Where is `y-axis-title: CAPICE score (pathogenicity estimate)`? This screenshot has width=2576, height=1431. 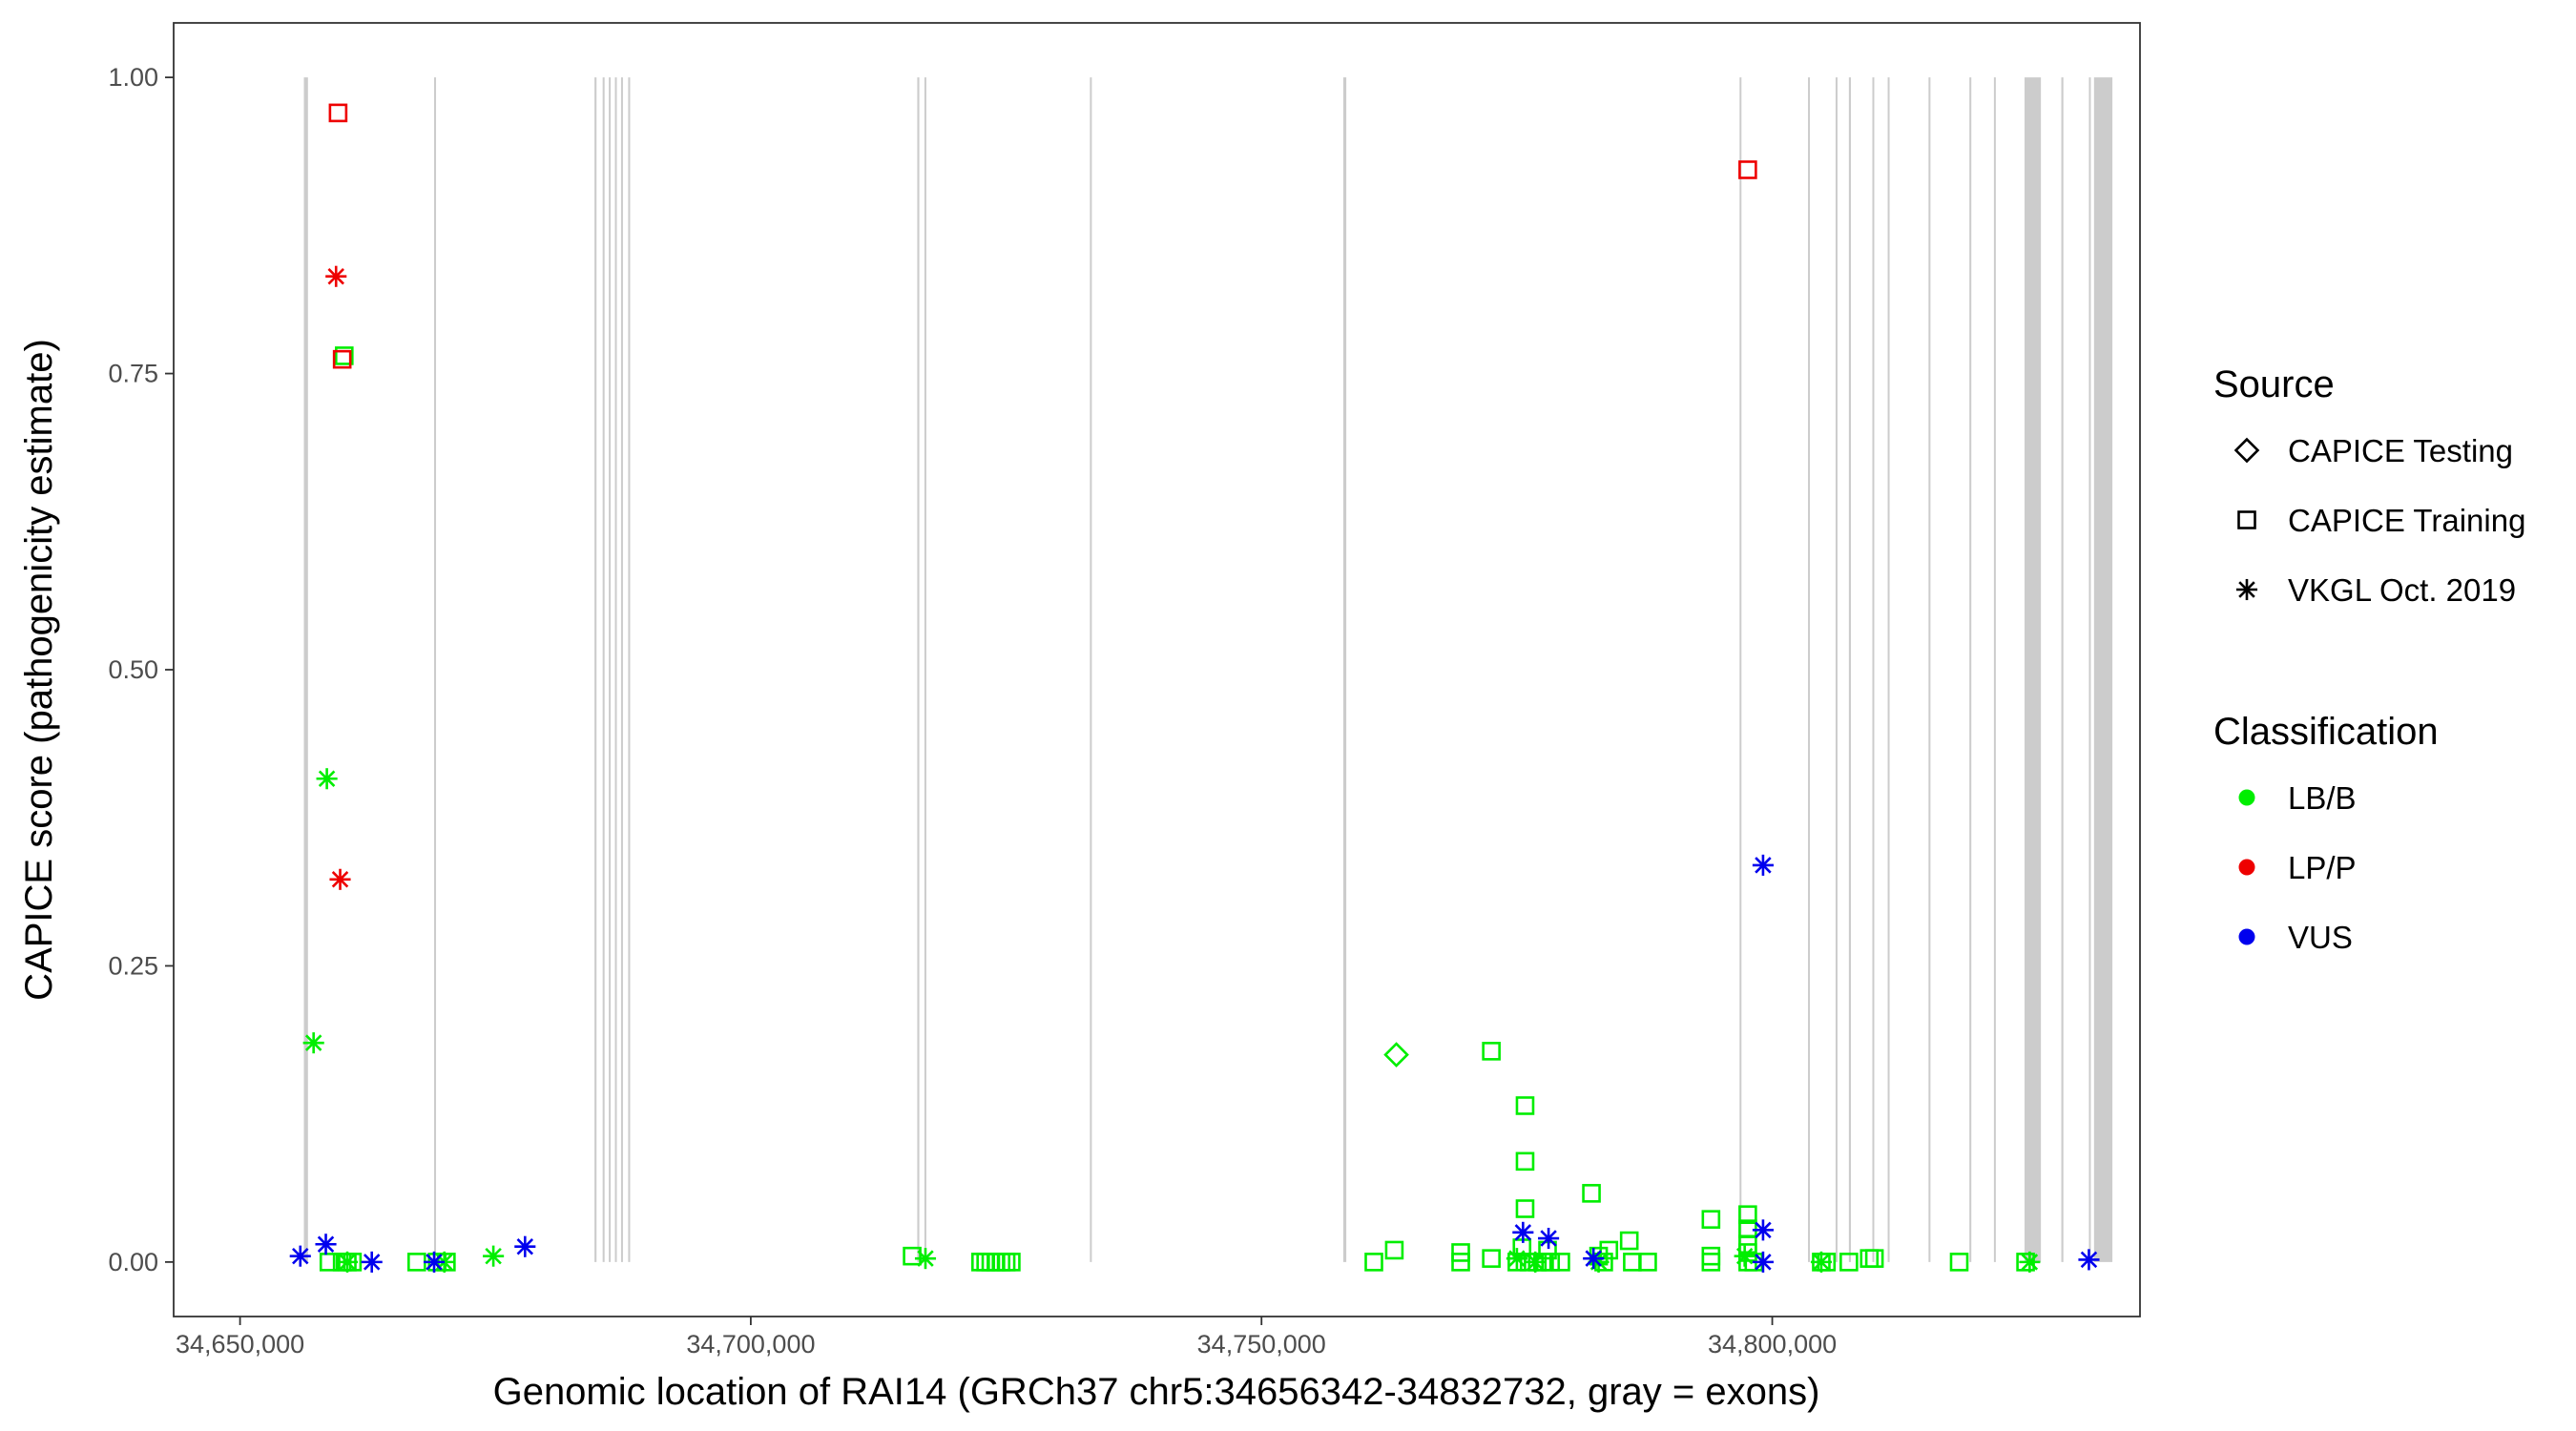
y-axis-title: CAPICE score (pathogenicity estimate) is located at coordinates (39, 670).